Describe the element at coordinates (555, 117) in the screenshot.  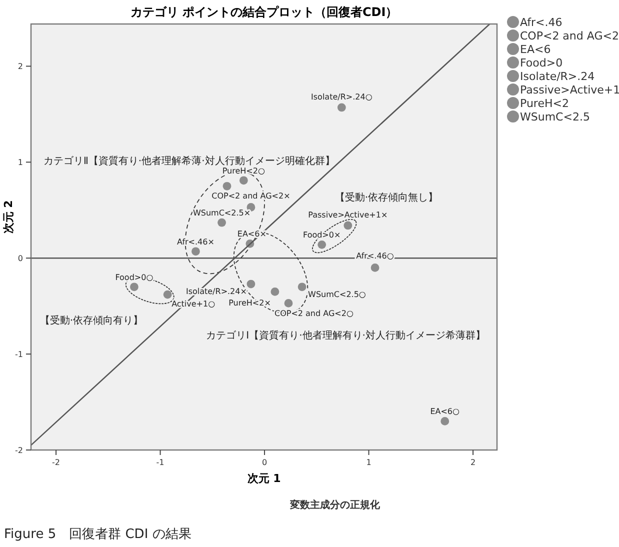
I see `legend-label: WSumC<2.5` at that location.